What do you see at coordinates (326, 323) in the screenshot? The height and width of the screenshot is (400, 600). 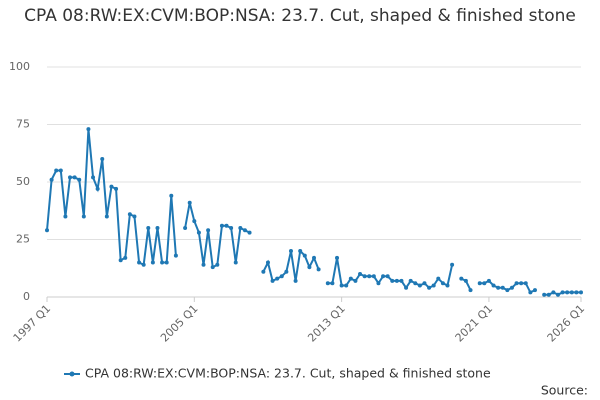 I see `x-tick-label: 2013 Q1` at bounding box center [326, 323].